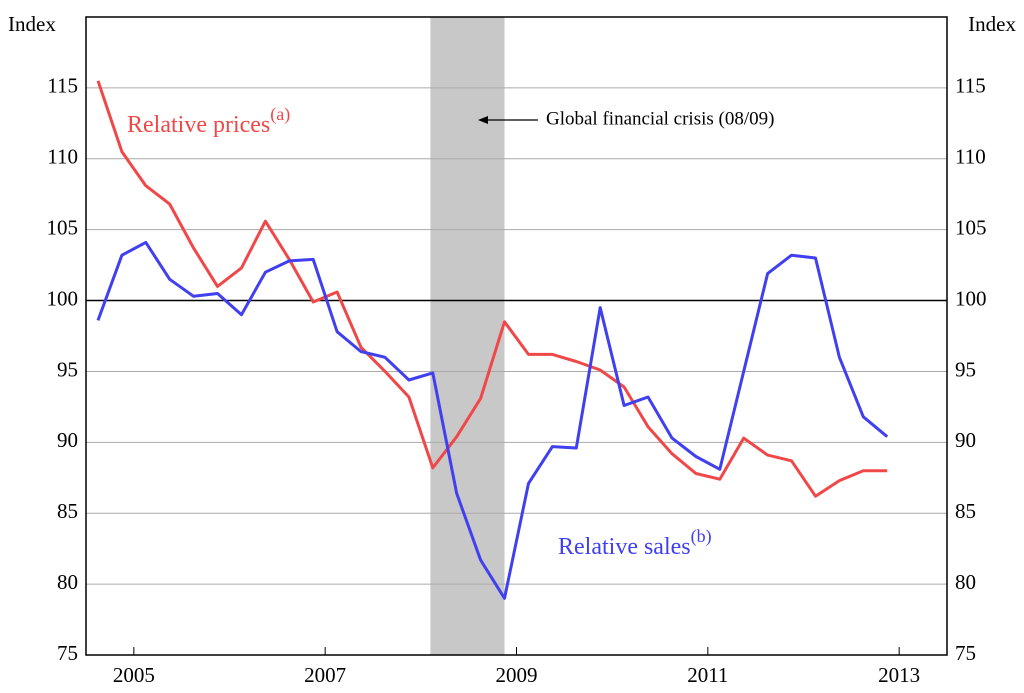  Describe the element at coordinates (660, 118) in the screenshot. I see `annotation-label: Global financial crisis (08/09)` at that location.